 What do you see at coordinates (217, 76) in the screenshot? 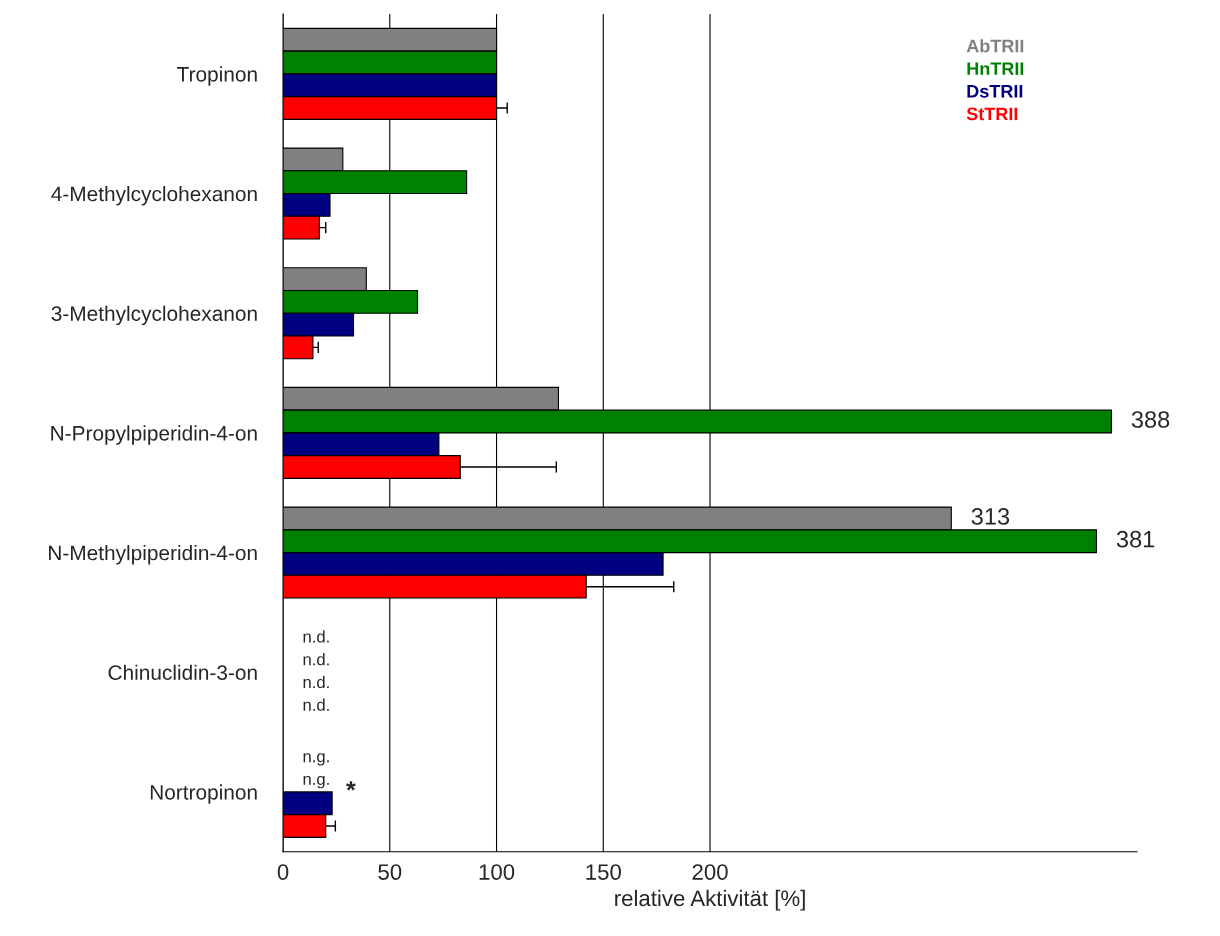
I see `y-tick-label: Tropinon` at bounding box center [217, 76].